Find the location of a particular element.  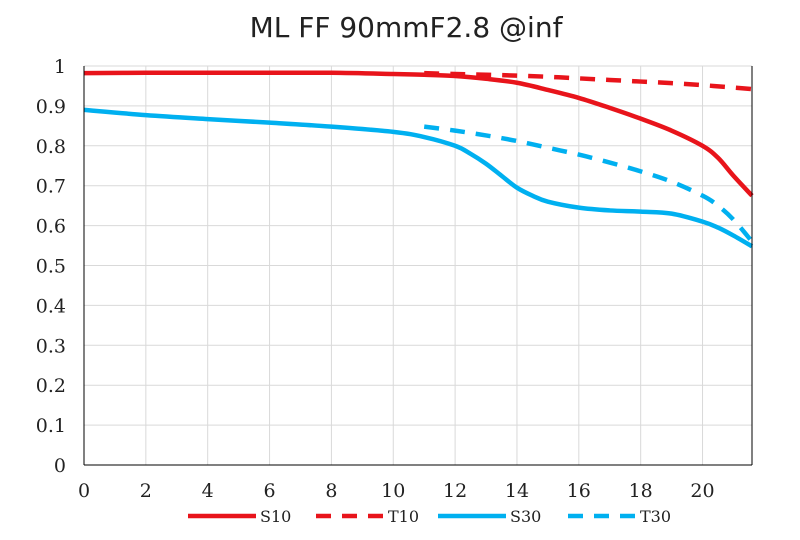

x-tick-label: 8 is located at coordinates (331, 491).